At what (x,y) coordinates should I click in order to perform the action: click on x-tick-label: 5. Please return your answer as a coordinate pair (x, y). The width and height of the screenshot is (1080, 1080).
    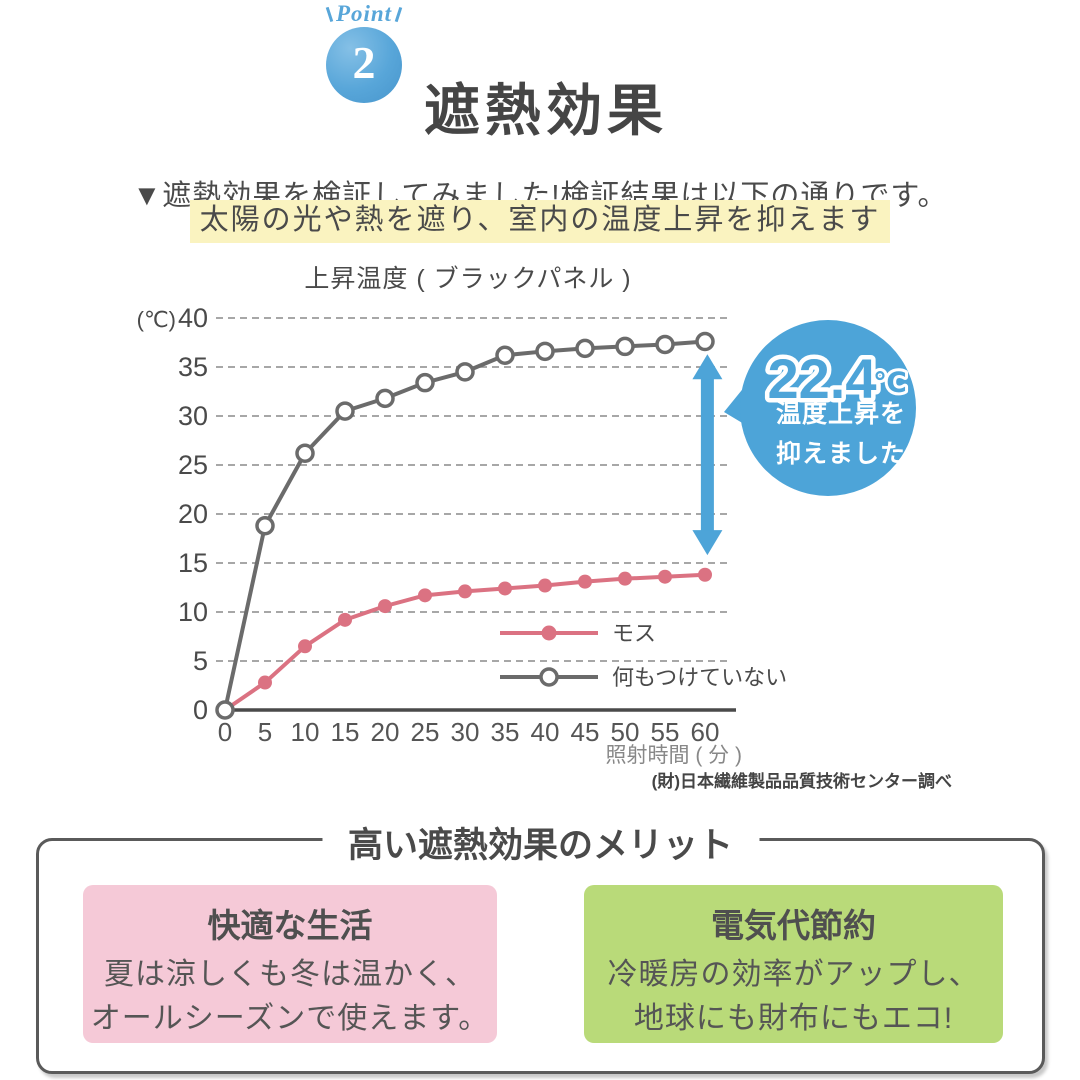
    Looking at the image, I should click on (265, 732).